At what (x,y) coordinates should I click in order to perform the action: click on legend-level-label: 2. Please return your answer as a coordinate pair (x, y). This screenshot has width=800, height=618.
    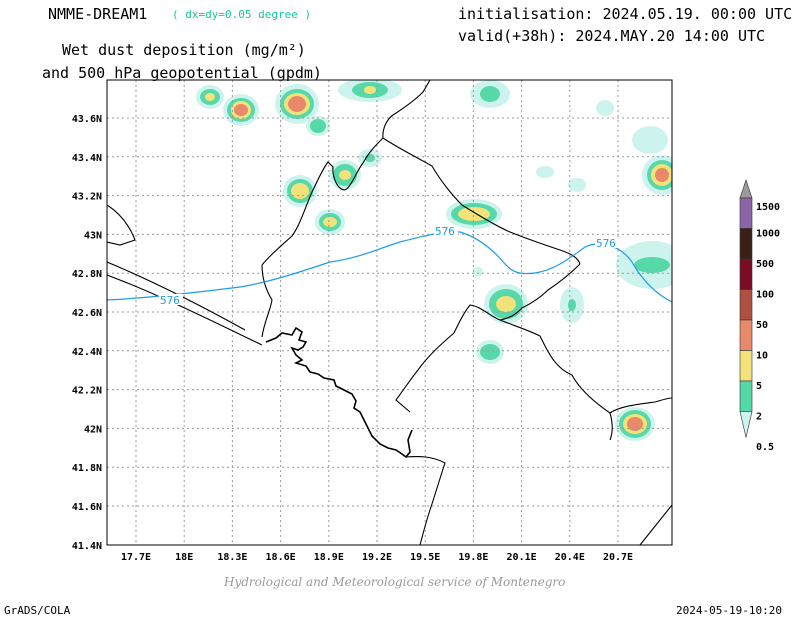
    Looking at the image, I should click on (759, 417).